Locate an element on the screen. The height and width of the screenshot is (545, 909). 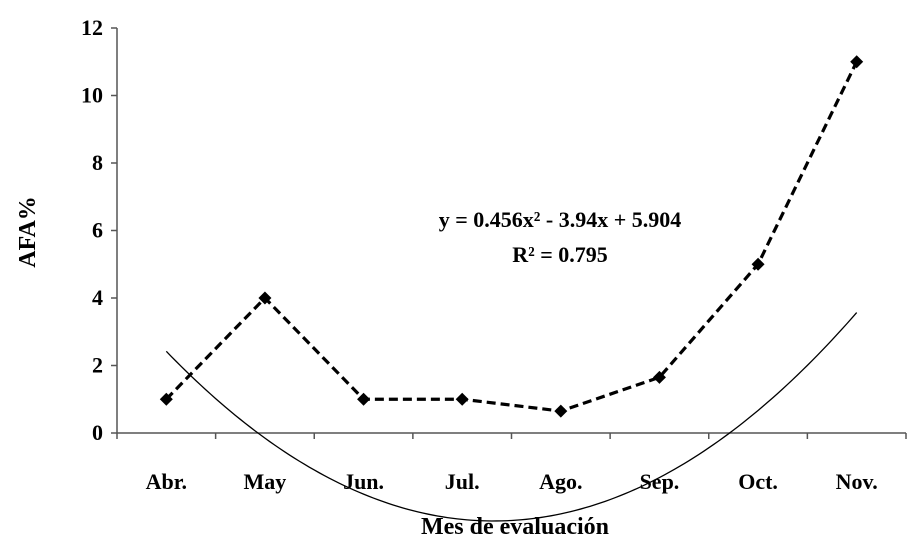
x-tick-label: Ago. is located at coordinates (560, 481).